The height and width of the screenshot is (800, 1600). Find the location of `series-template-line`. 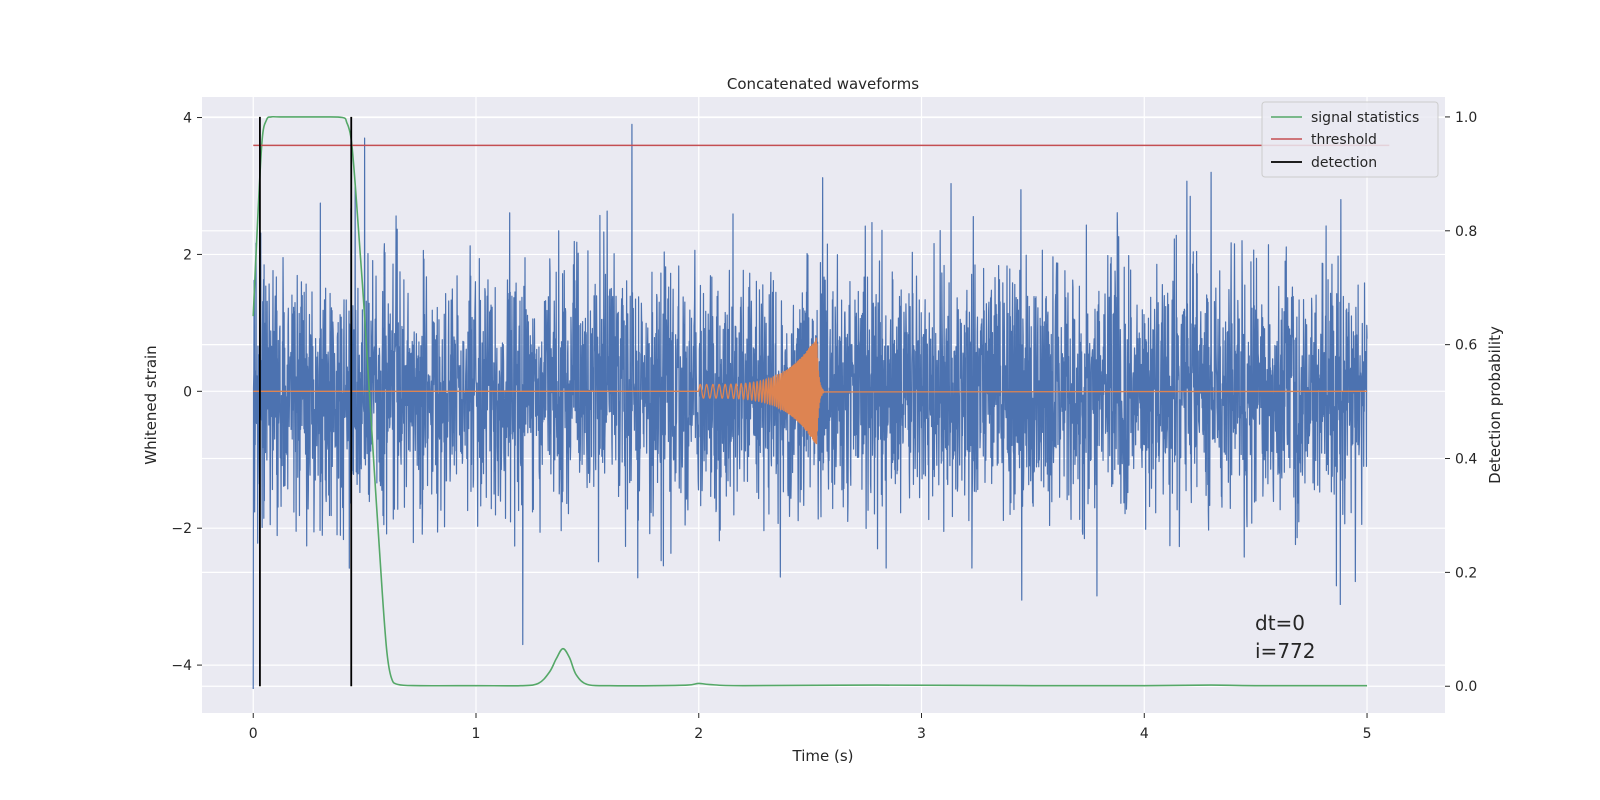

series-template-line is located at coordinates (810, 391).